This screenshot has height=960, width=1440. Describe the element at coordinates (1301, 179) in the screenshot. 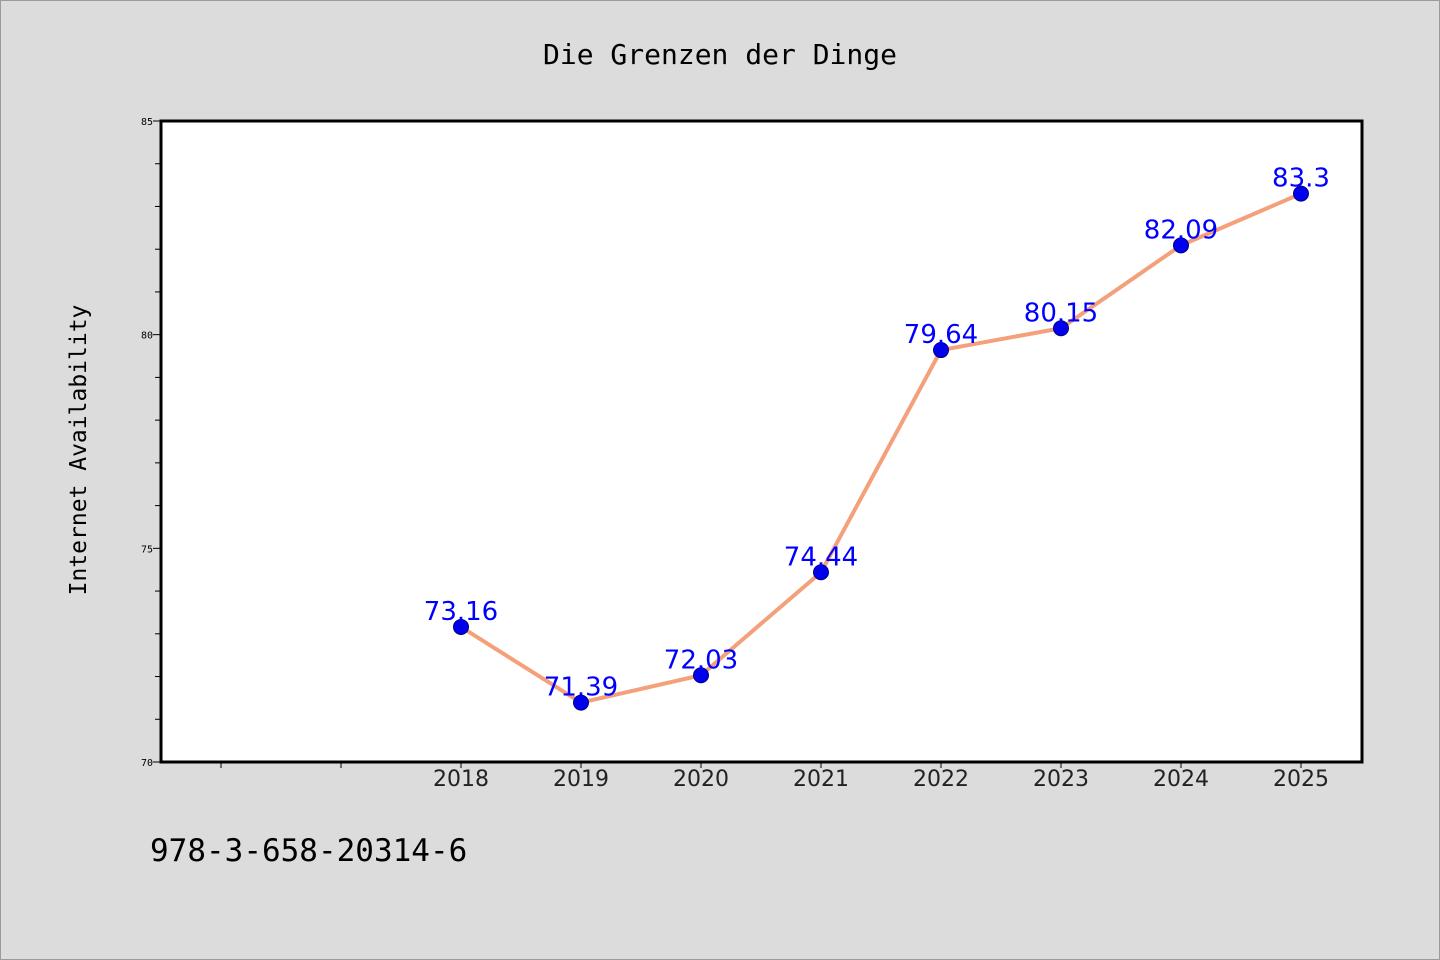

I see `data-label: 83.3` at that location.